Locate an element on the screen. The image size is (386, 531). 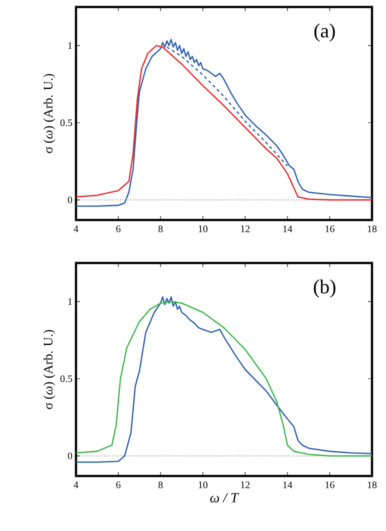
annotation: (a) is located at coordinates (324, 33).